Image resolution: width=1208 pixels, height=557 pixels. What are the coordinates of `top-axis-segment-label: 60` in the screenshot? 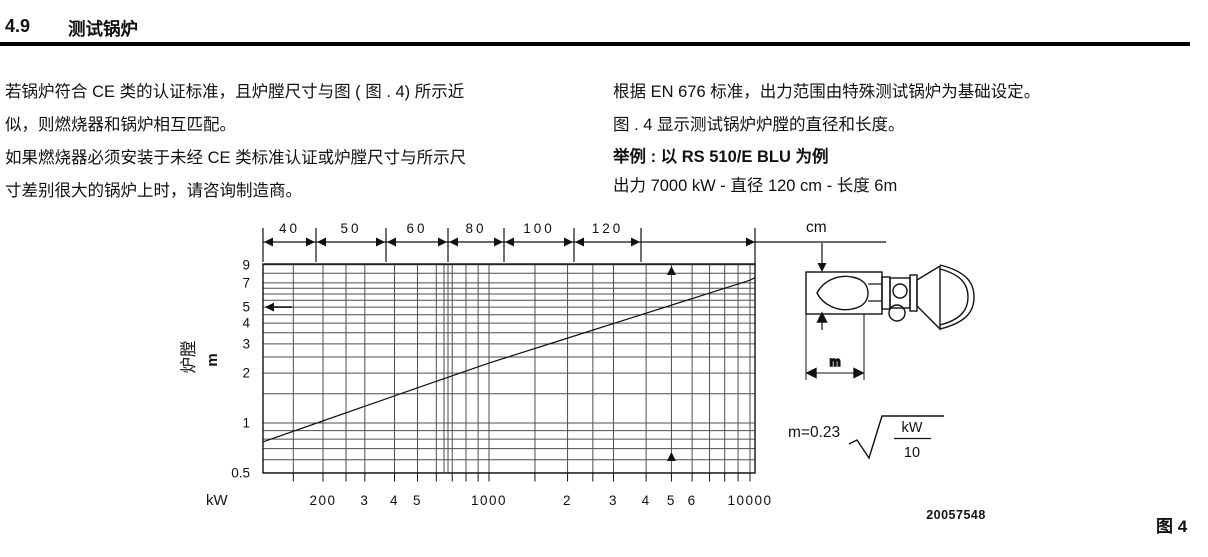 It's located at (416, 228).